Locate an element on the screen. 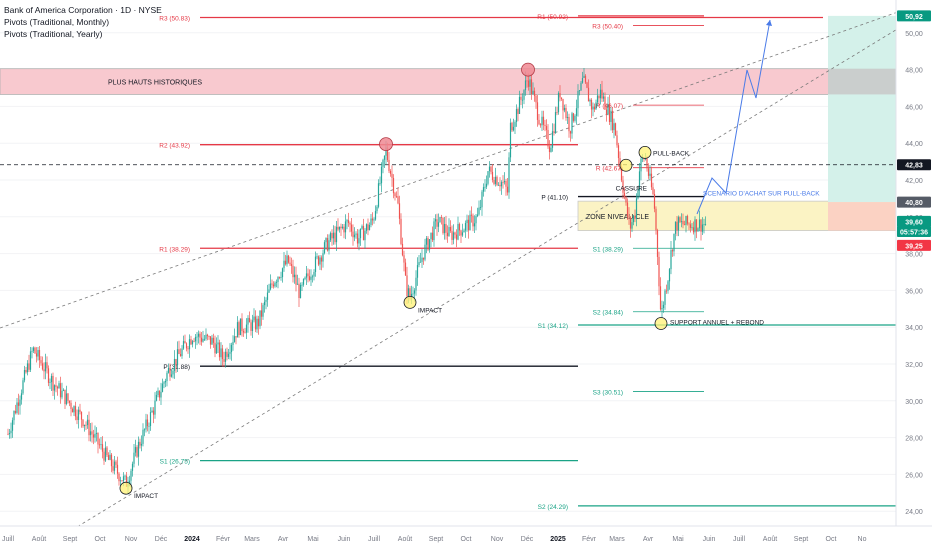 The width and height of the screenshot is (932, 555). time-tick-label: 2024 is located at coordinates (192, 539).